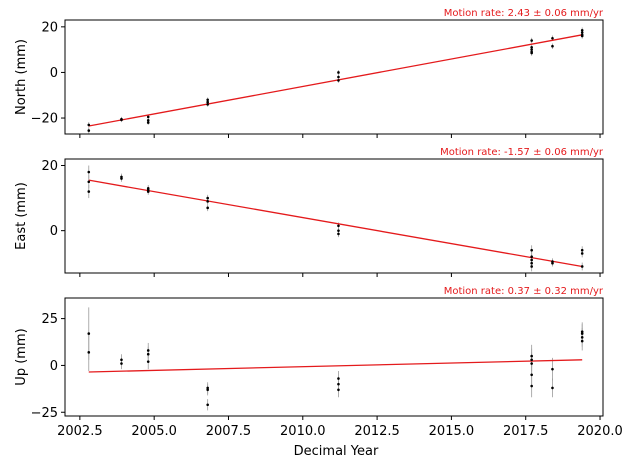 The image size is (623, 459). I want to click on x-tick-label: 2017.5, so click(526, 431).